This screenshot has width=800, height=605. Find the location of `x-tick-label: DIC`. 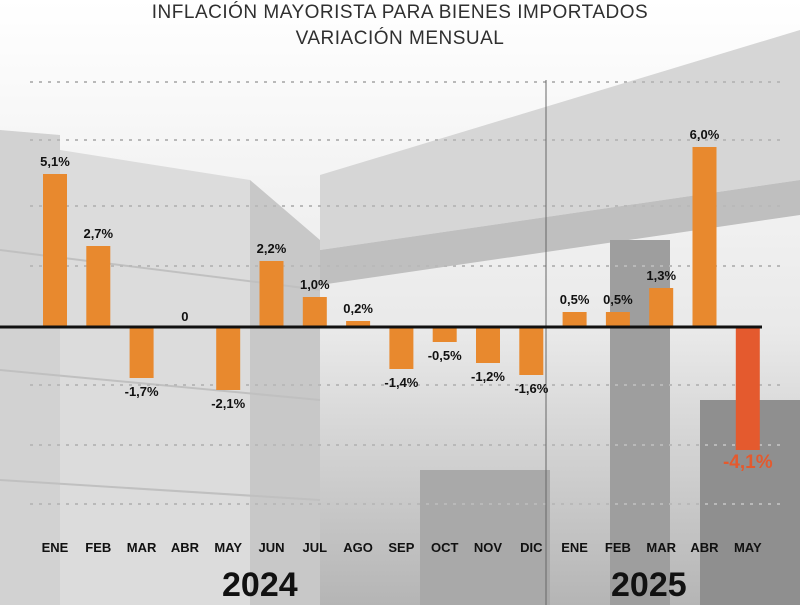

x-tick-label: DIC is located at coordinates (531, 547).